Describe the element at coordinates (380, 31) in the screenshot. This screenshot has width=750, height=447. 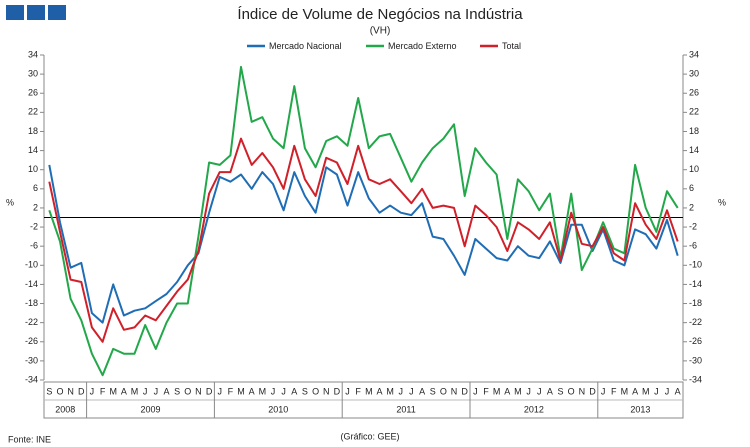
I see `chart-subtitle: (VH)` at that location.